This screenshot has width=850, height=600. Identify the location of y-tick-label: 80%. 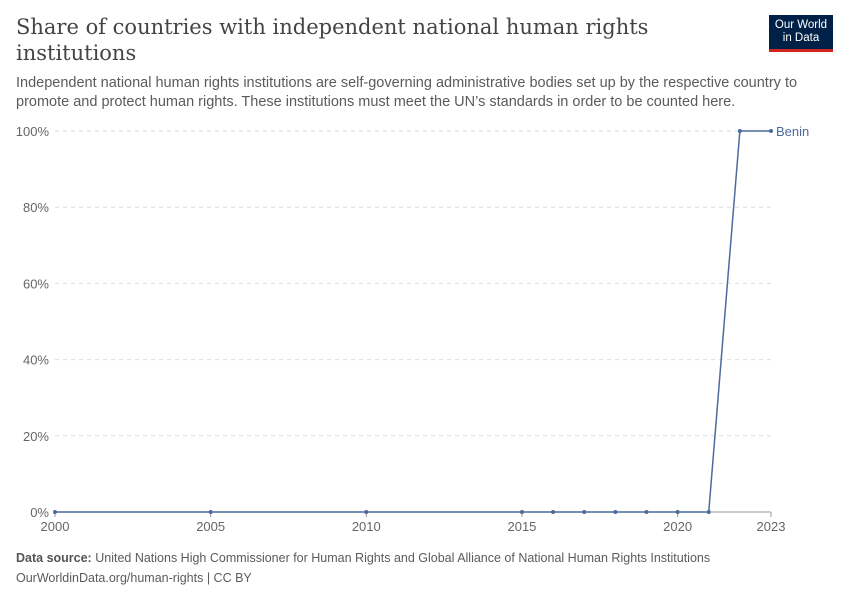
(36, 207).